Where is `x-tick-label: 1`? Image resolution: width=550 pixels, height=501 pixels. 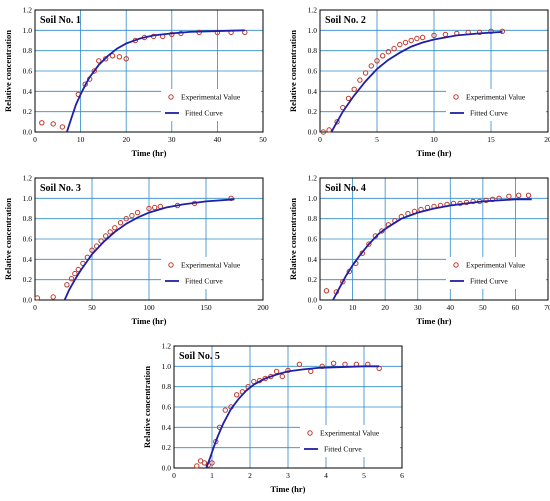 x-tick-label: 1 is located at coordinates (212, 475).